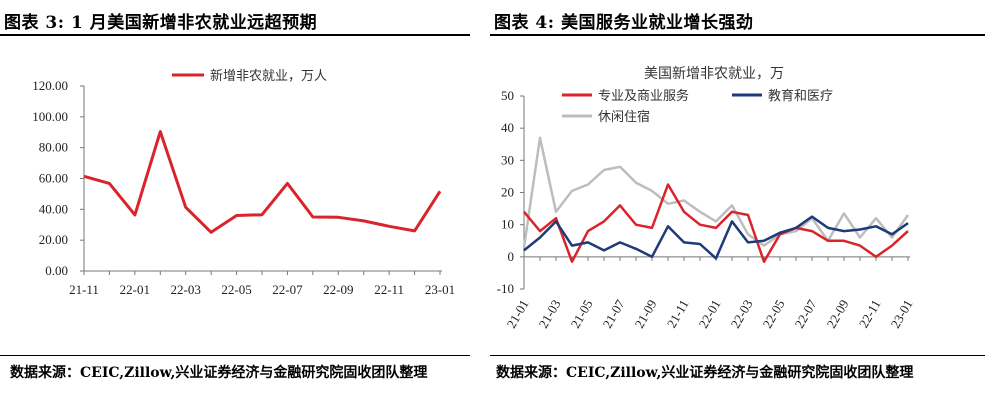  Describe the element at coordinates (643, 96) in the screenshot. I see `legend-label: 专业及商业服务` at that location.